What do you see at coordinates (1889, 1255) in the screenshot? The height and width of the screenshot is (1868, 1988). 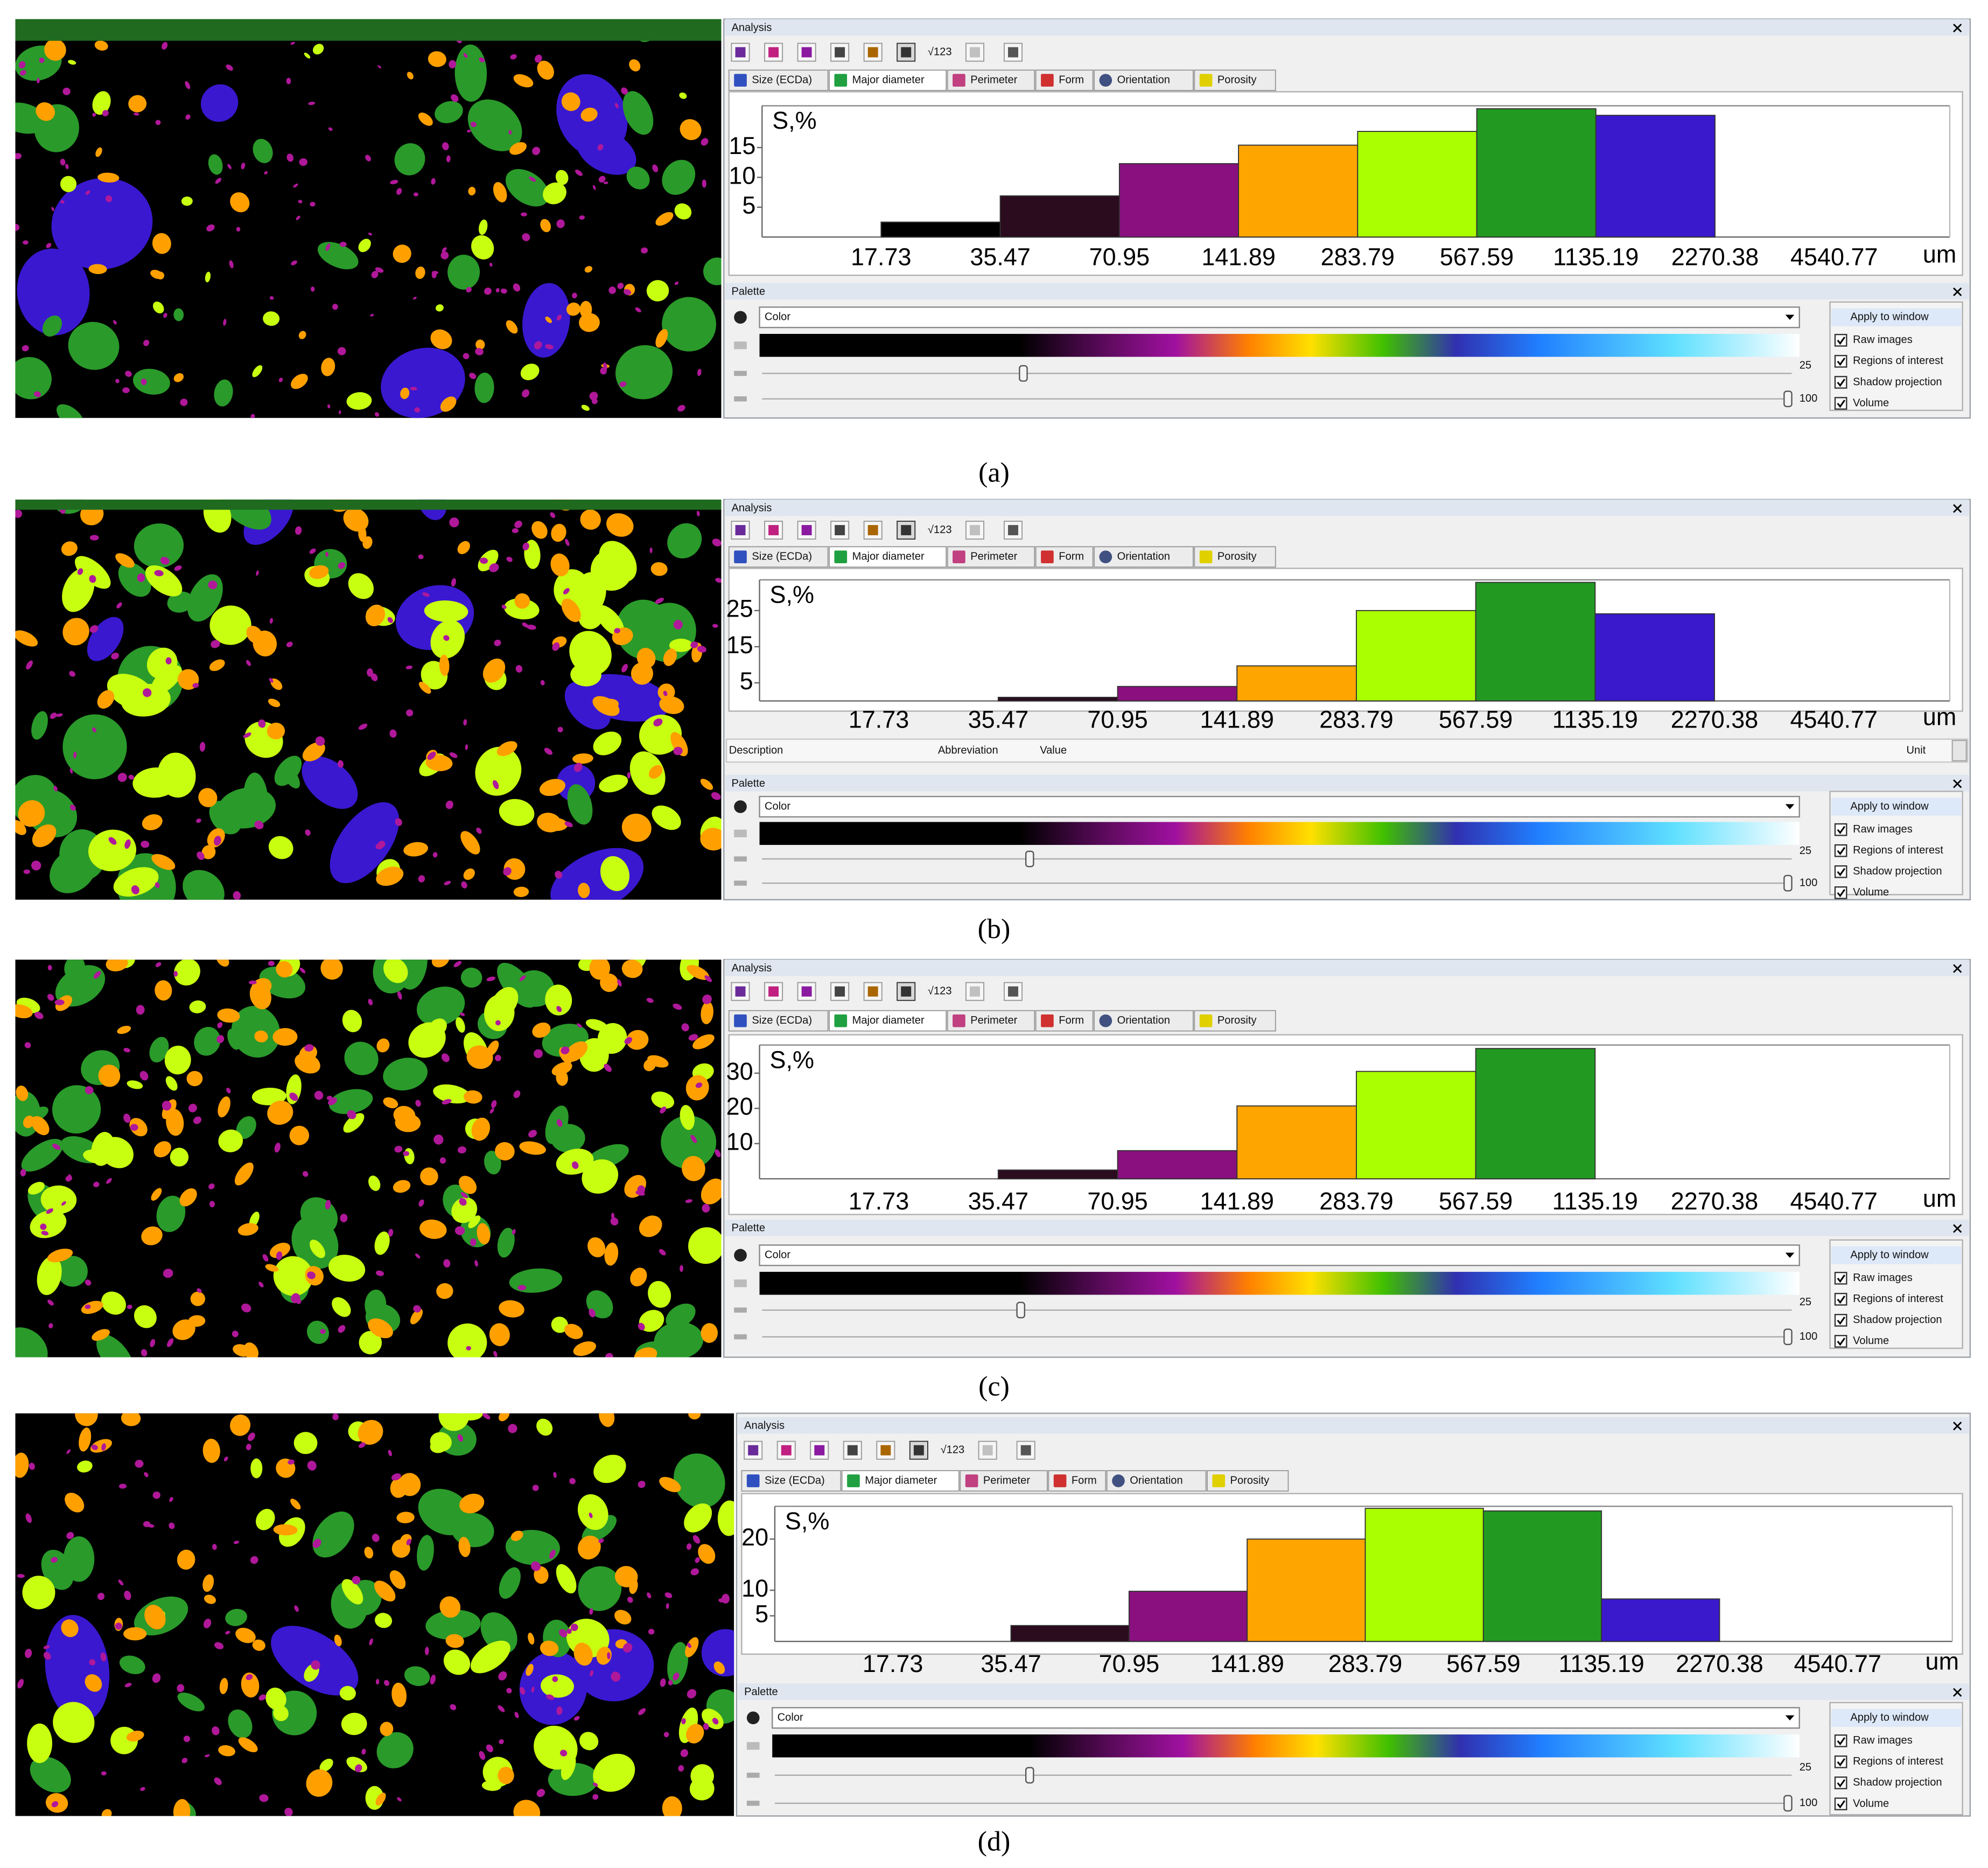 I see `apply-title: Apply to window` at bounding box center [1889, 1255].